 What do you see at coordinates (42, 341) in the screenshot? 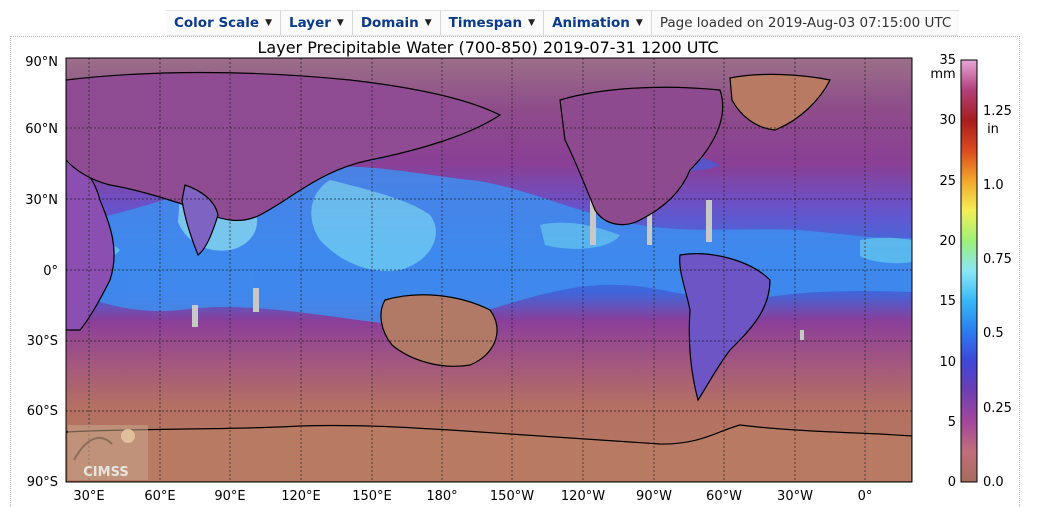
I see `lat-label: 30°S` at bounding box center [42, 341].